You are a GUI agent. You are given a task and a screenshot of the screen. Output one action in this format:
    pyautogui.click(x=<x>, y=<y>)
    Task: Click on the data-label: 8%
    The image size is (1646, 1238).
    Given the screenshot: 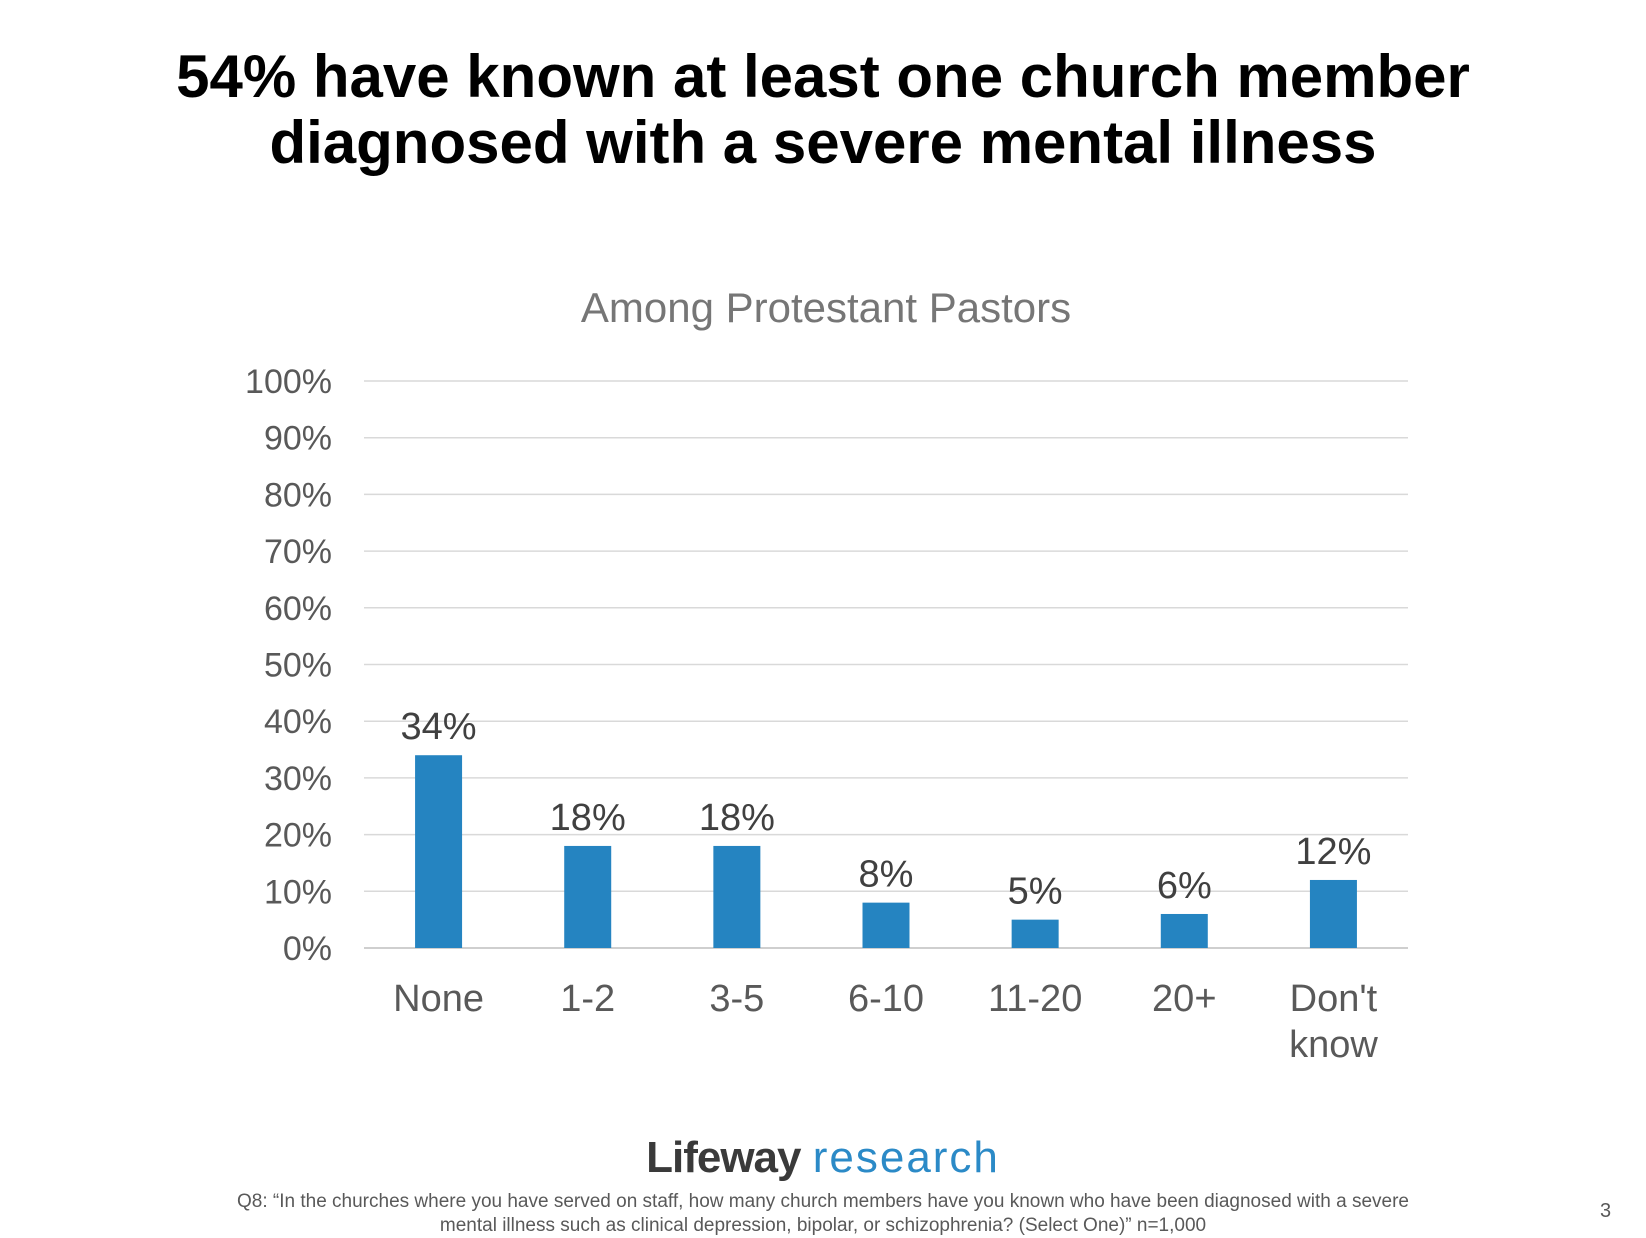 What is the action you would take?
    pyautogui.click(x=886, y=875)
    